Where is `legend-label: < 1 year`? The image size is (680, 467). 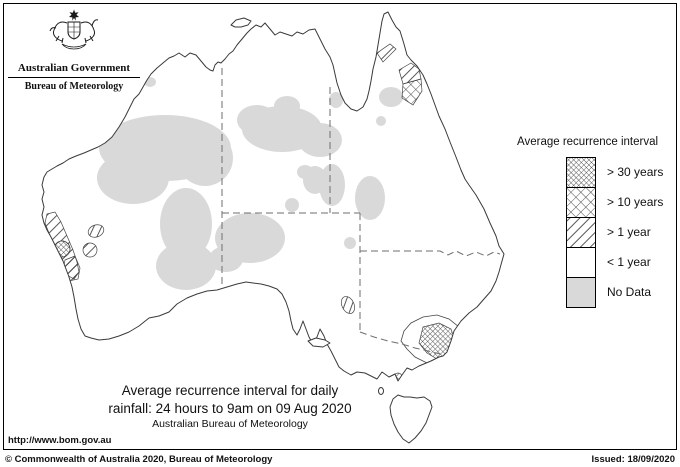 legend-label: < 1 year is located at coordinates (629, 262).